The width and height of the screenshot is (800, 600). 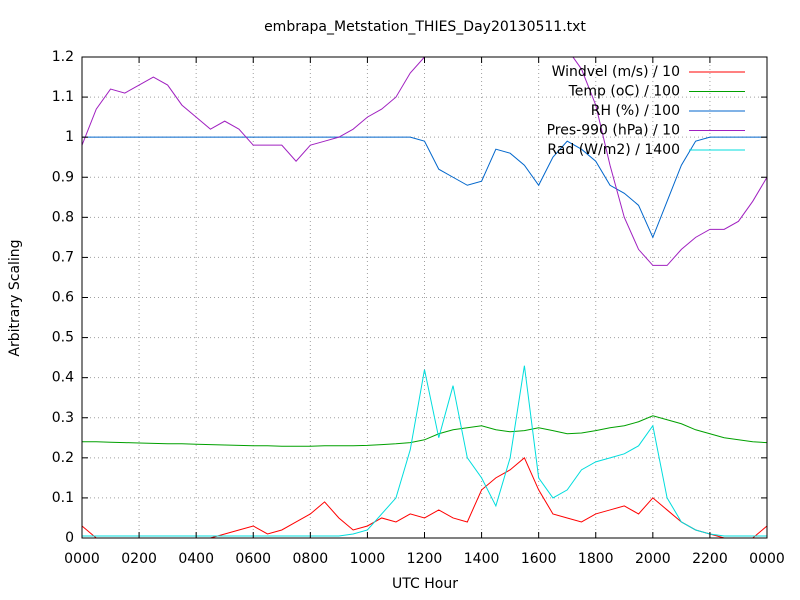 I want to click on legend-label: Windvel (m/s) / 10, so click(x=616, y=72).